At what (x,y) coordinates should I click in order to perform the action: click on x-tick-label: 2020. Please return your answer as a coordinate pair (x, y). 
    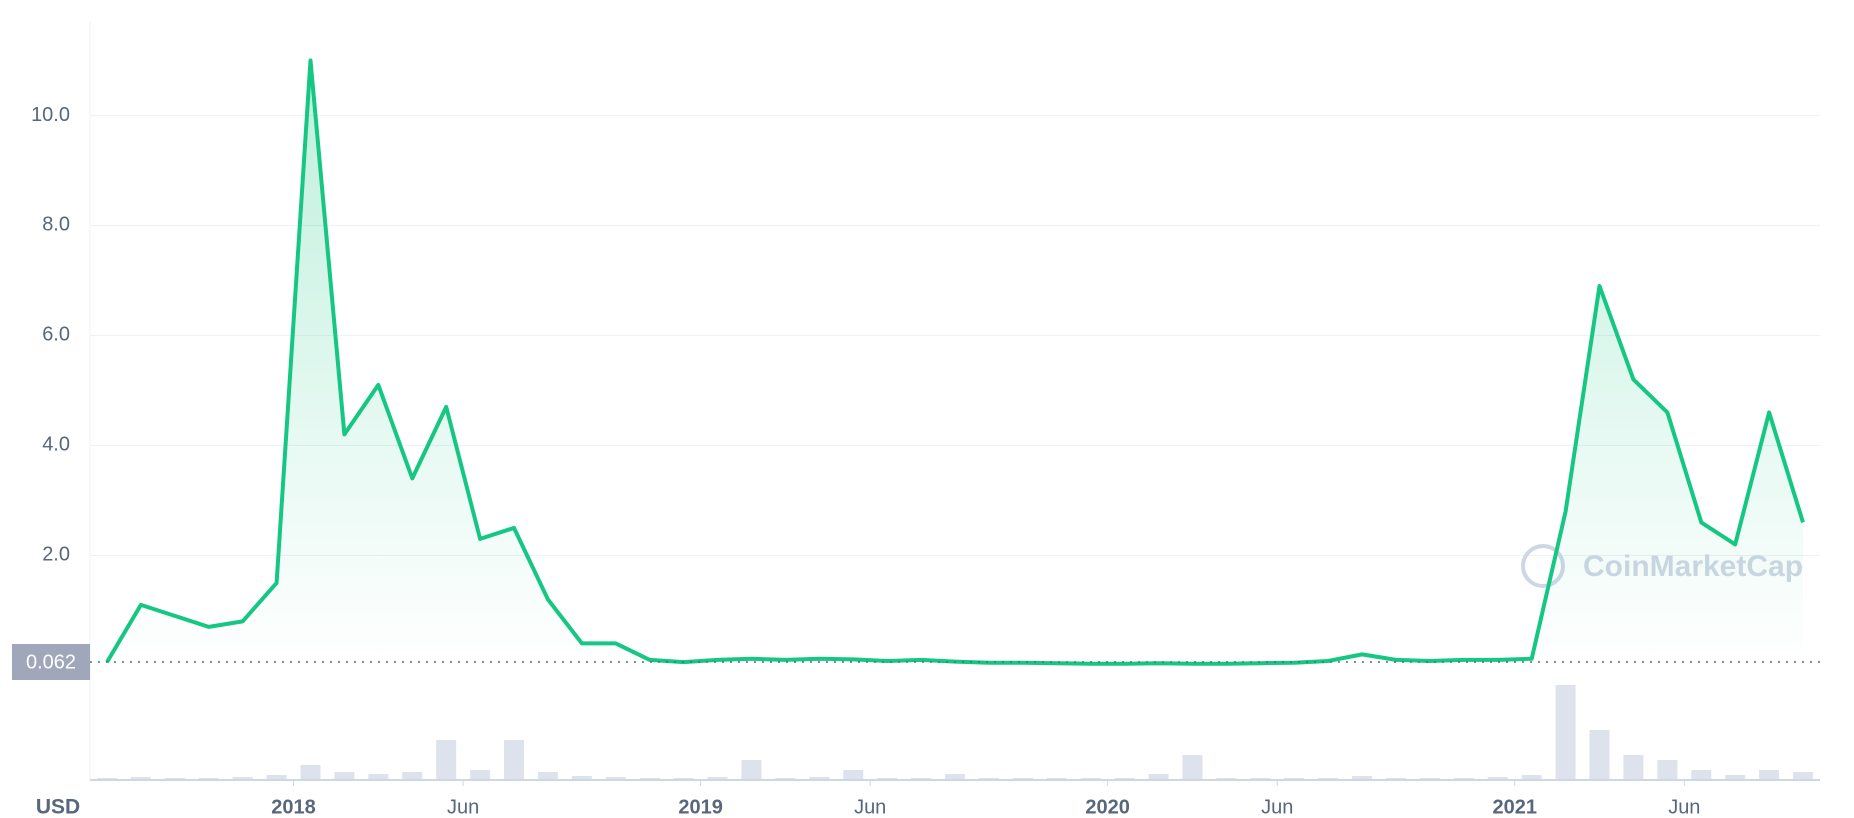
    Looking at the image, I should click on (1107, 807).